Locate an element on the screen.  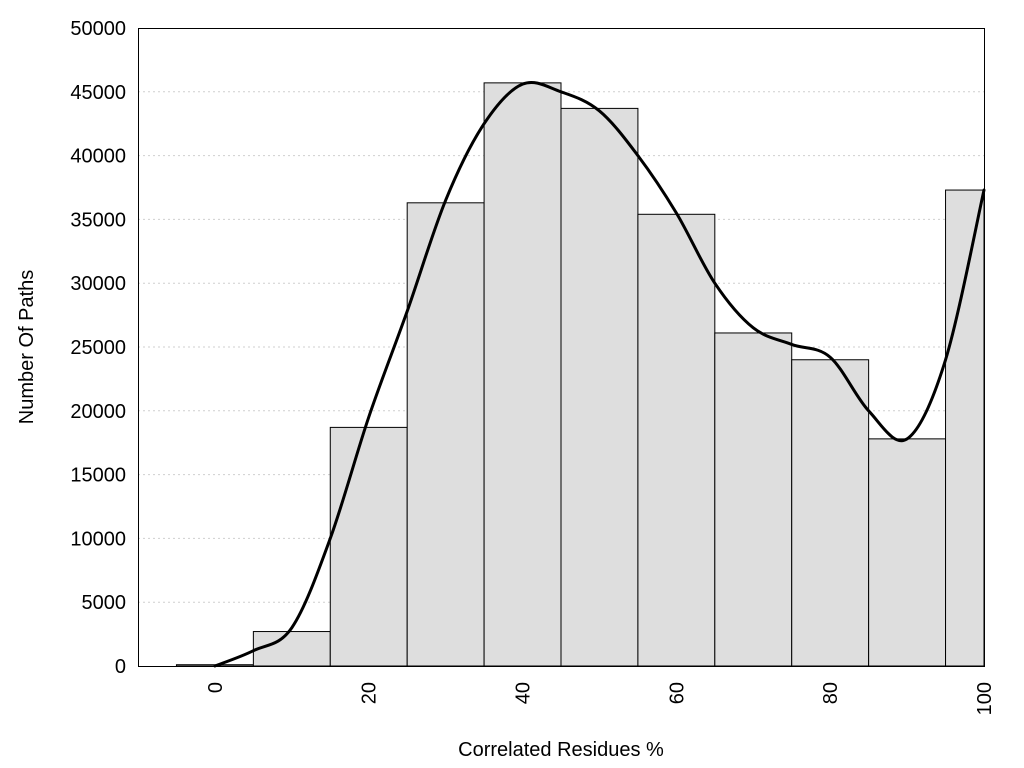
x-tick-label: 40 is located at coordinates (524, 693).